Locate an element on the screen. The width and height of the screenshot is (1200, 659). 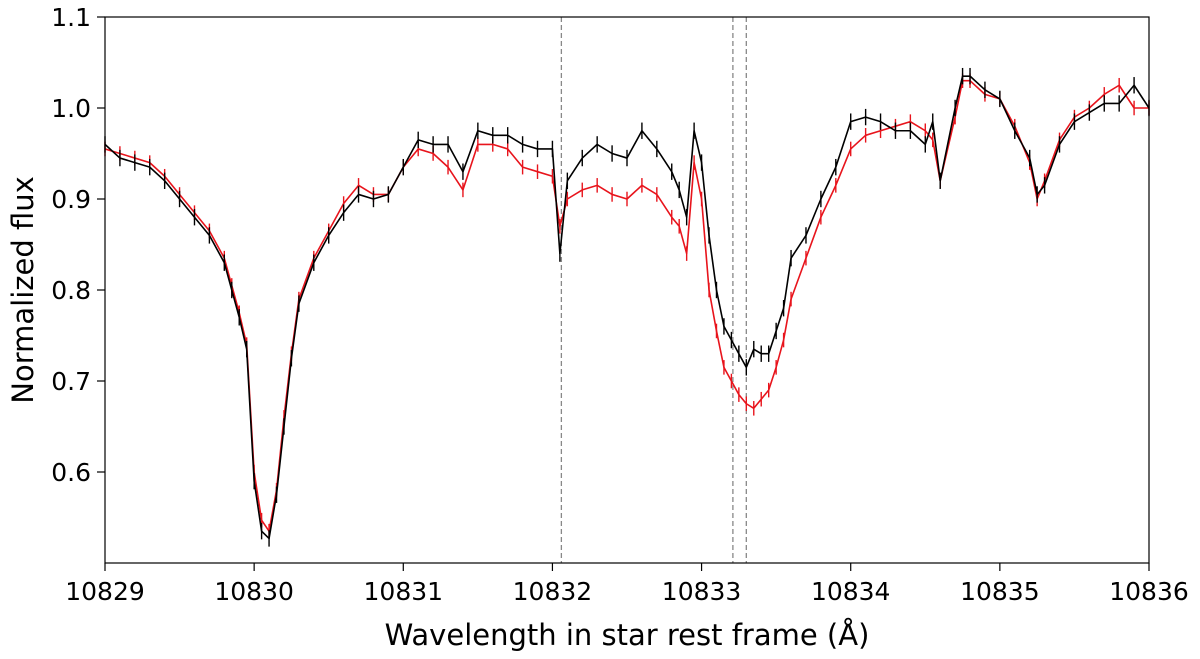
x-tick-label: 10836 is located at coordinates (1149, 591).